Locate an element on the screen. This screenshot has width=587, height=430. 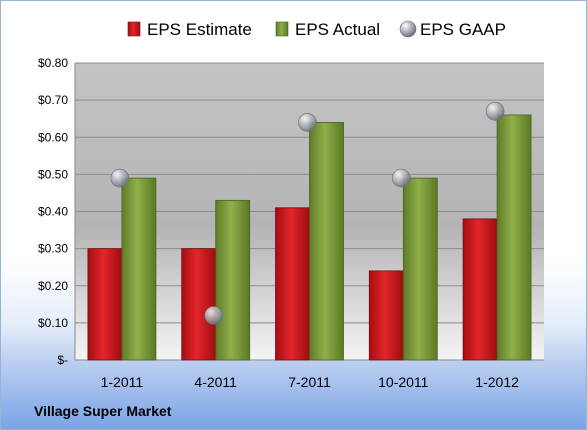
eps-gaap-legend-swatch is located at coordinates (408, 29).